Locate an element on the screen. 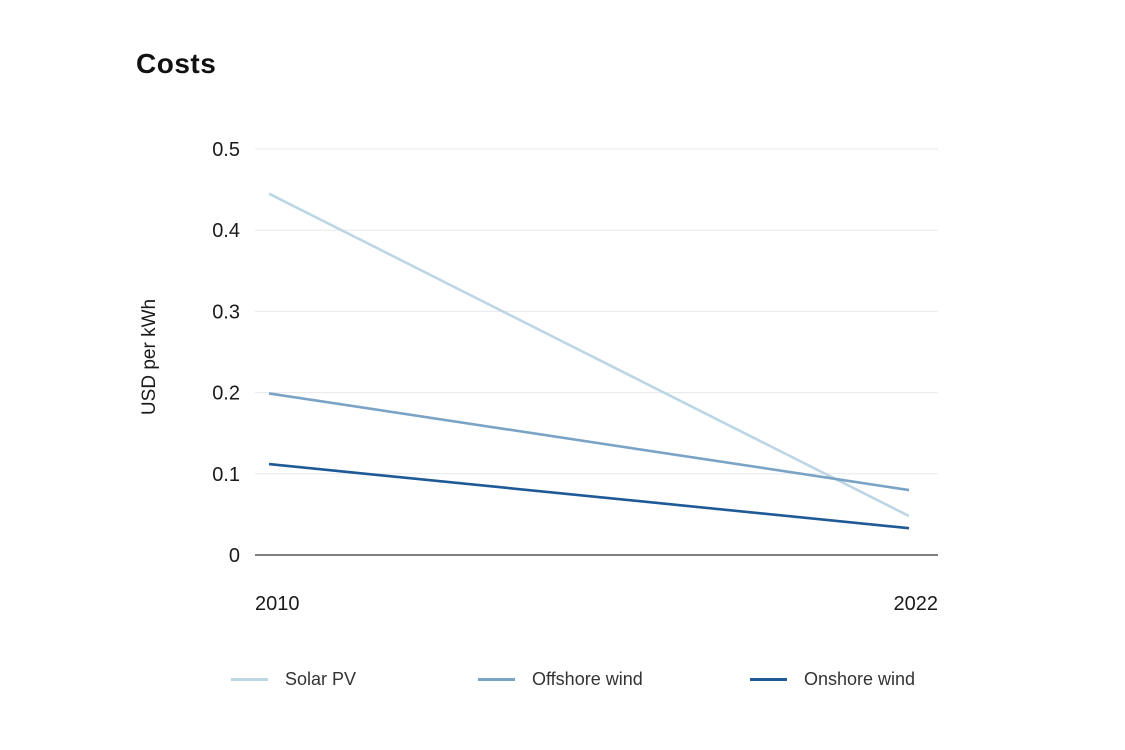  y-tick-label: 0.5 is located at coordinates (226, 150).